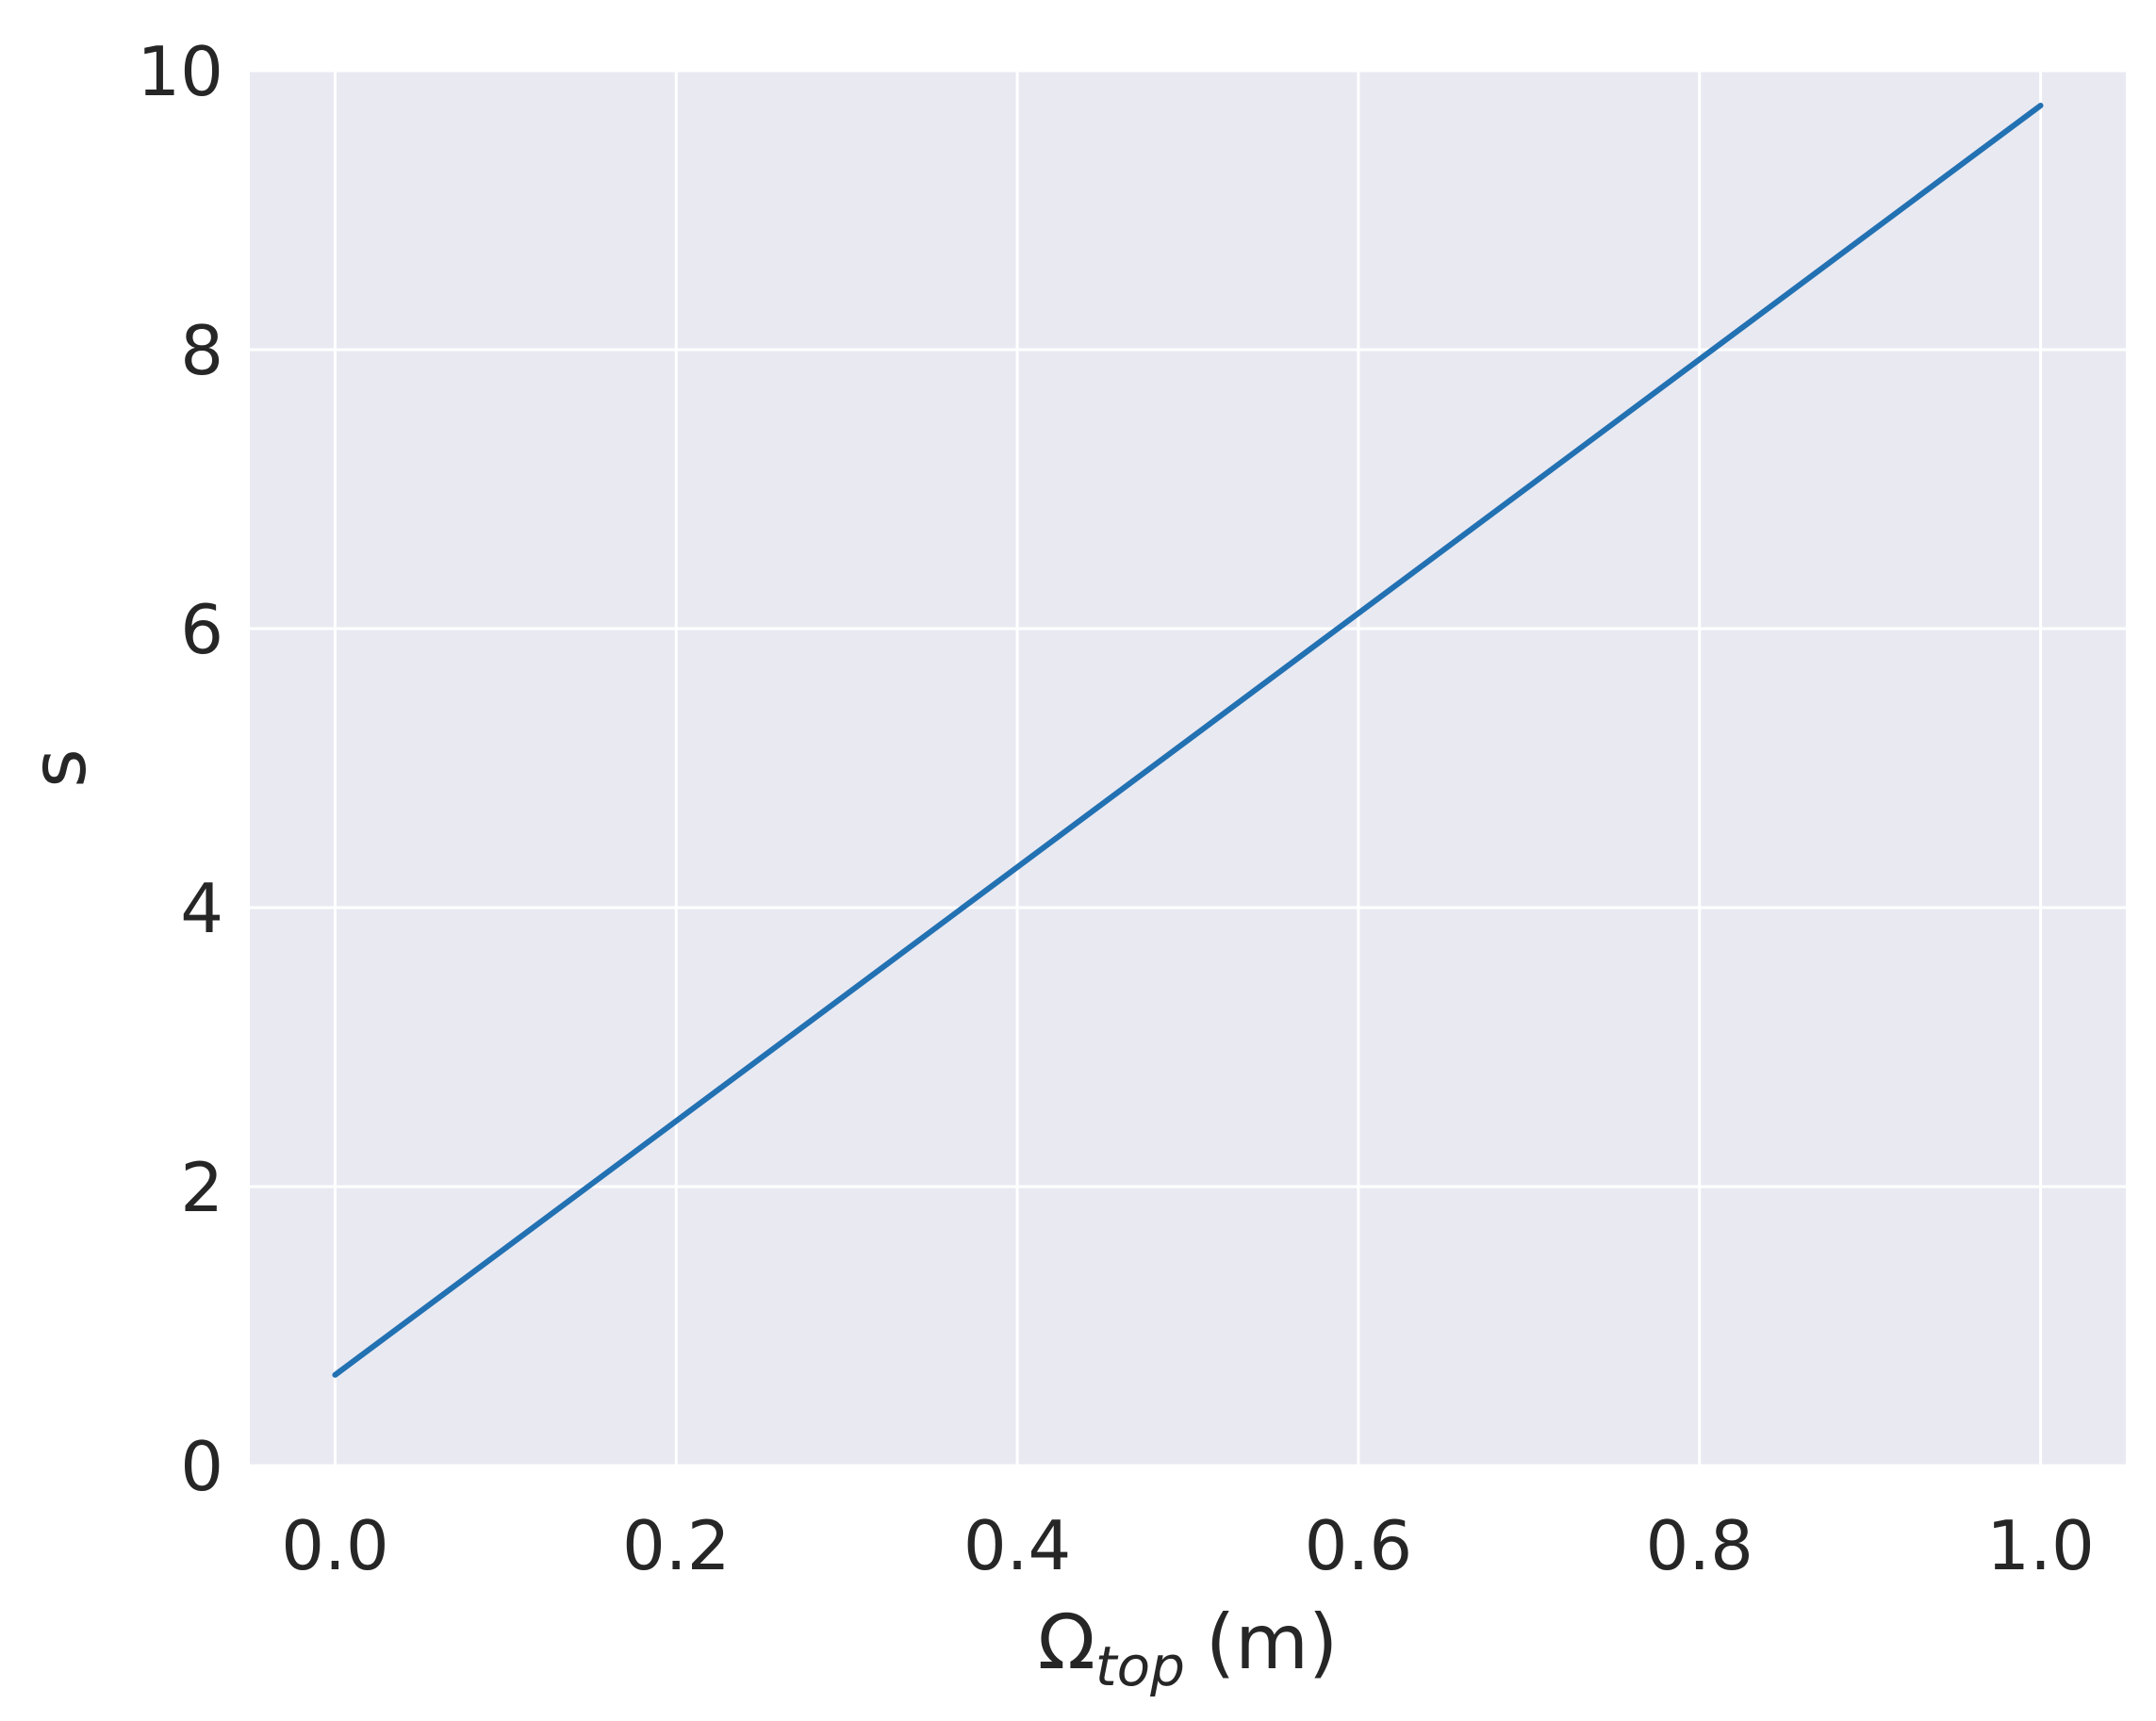 The height and width of the screenshot is (1721, 2156). What do you see at coordinates (201, 350) in the screenshot?
I see `y-tick-label: 8` at bounding box center [201, 350].